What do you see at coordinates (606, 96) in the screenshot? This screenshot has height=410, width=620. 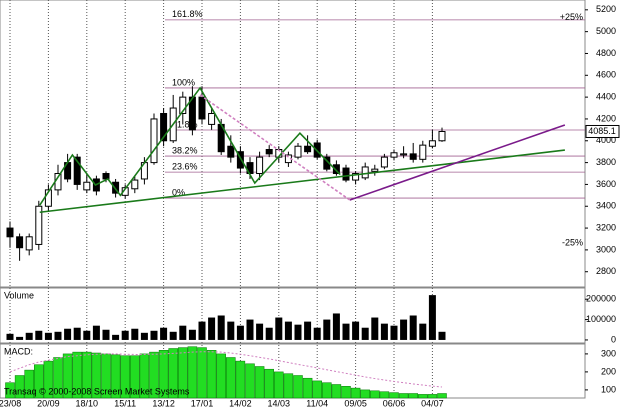 I see `y-tick-label: 4400` at bounding box center [606, 96].